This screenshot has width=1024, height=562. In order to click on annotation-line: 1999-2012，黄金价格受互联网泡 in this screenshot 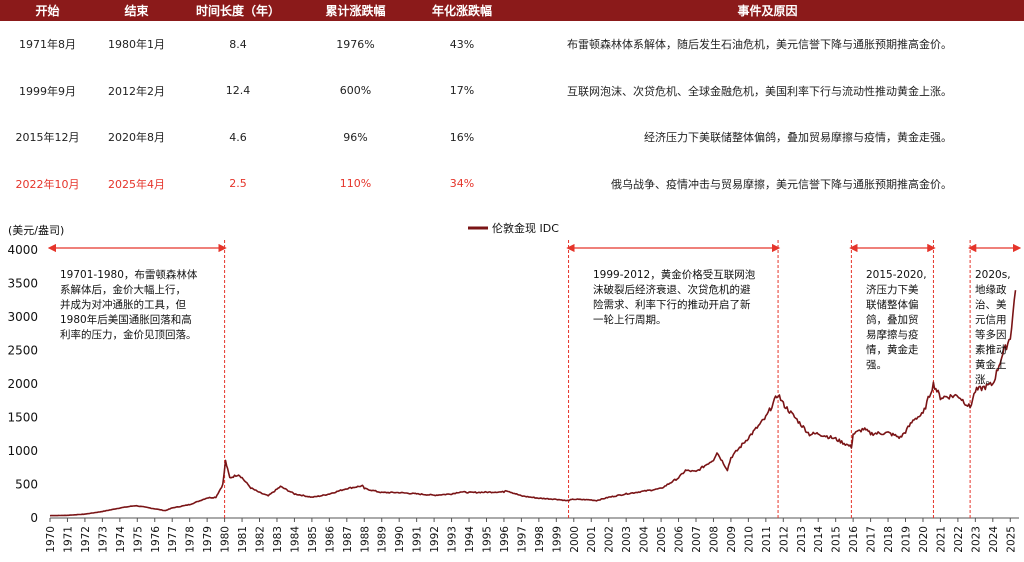, I will do `click(674, 275)`.